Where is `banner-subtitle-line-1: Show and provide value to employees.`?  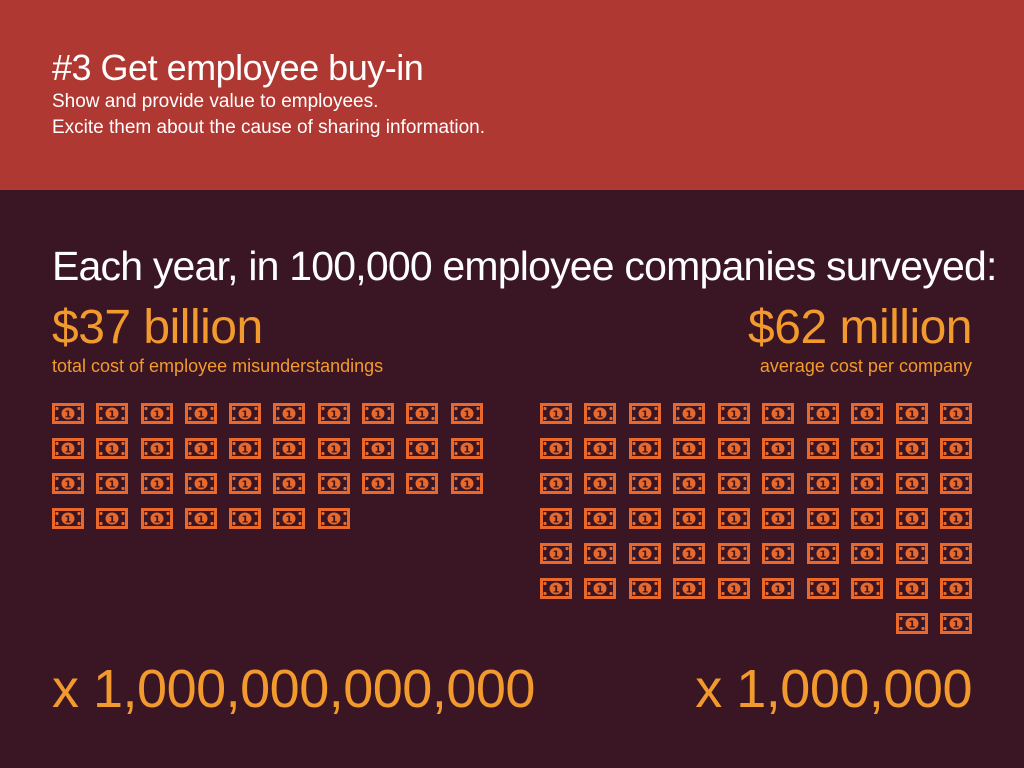 banner-subtitle-line-1: Show and provide value to employees. is located at coordinates (215, 101).